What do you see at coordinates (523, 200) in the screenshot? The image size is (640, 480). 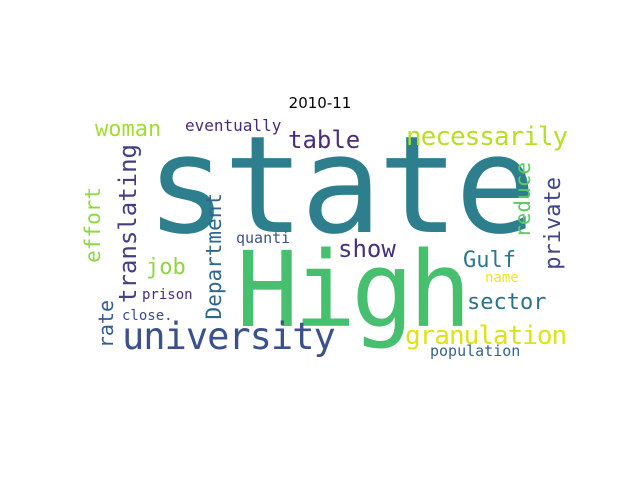 I see `word-reduce: reduce` at bounding box center [523, 200].